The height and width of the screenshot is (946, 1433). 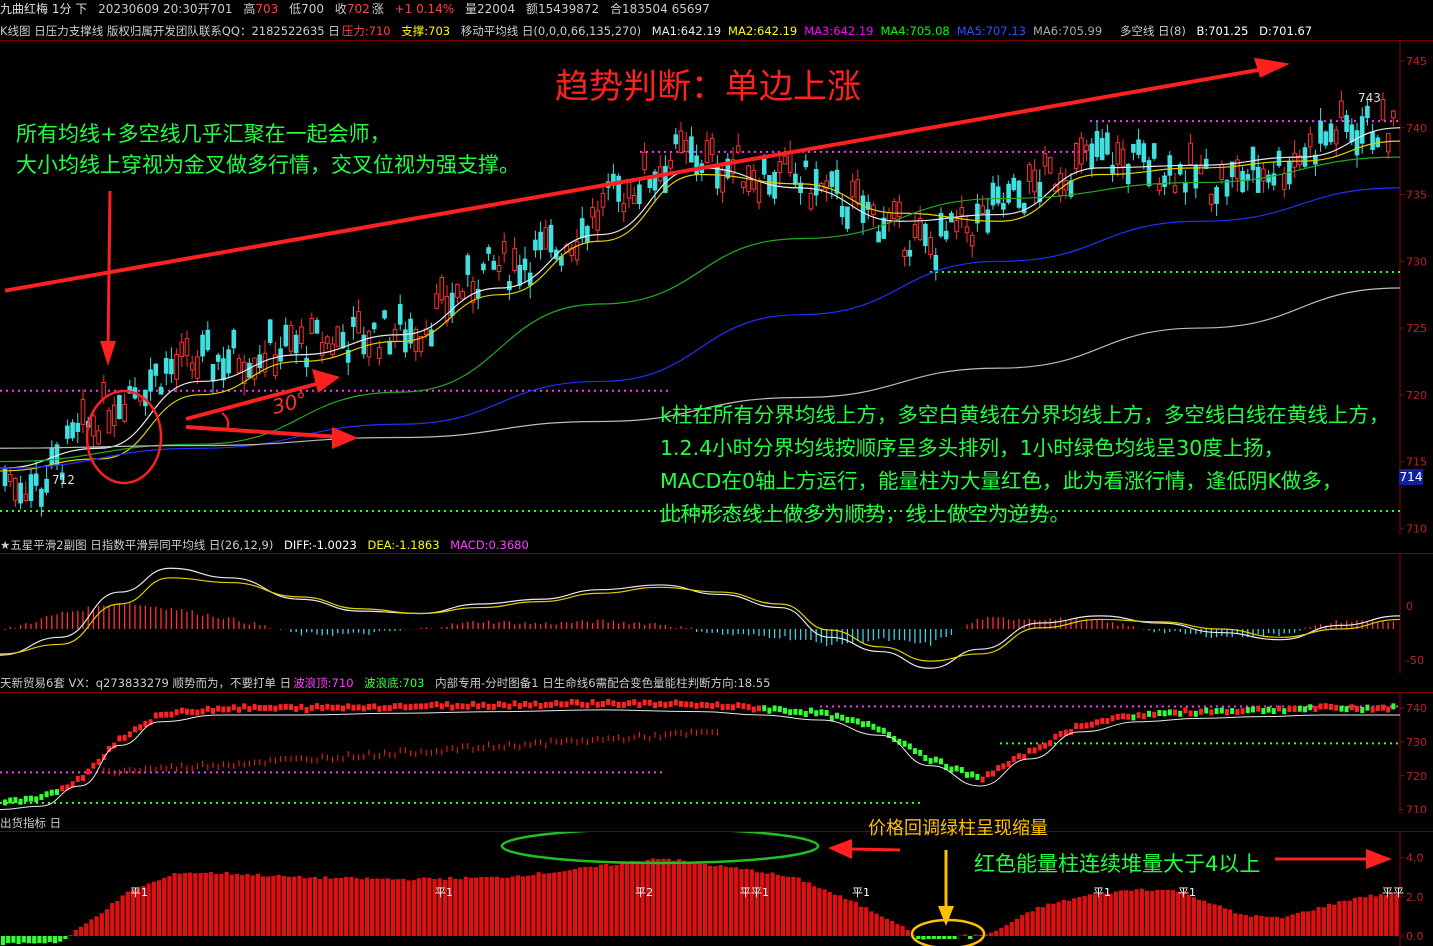 What do you see at coordinates (1117, 863) in the screenshot?
I see `volume-note-accumulate: 红色能量柱连续堆量大于4以上` at bounding box center [1117, 863].